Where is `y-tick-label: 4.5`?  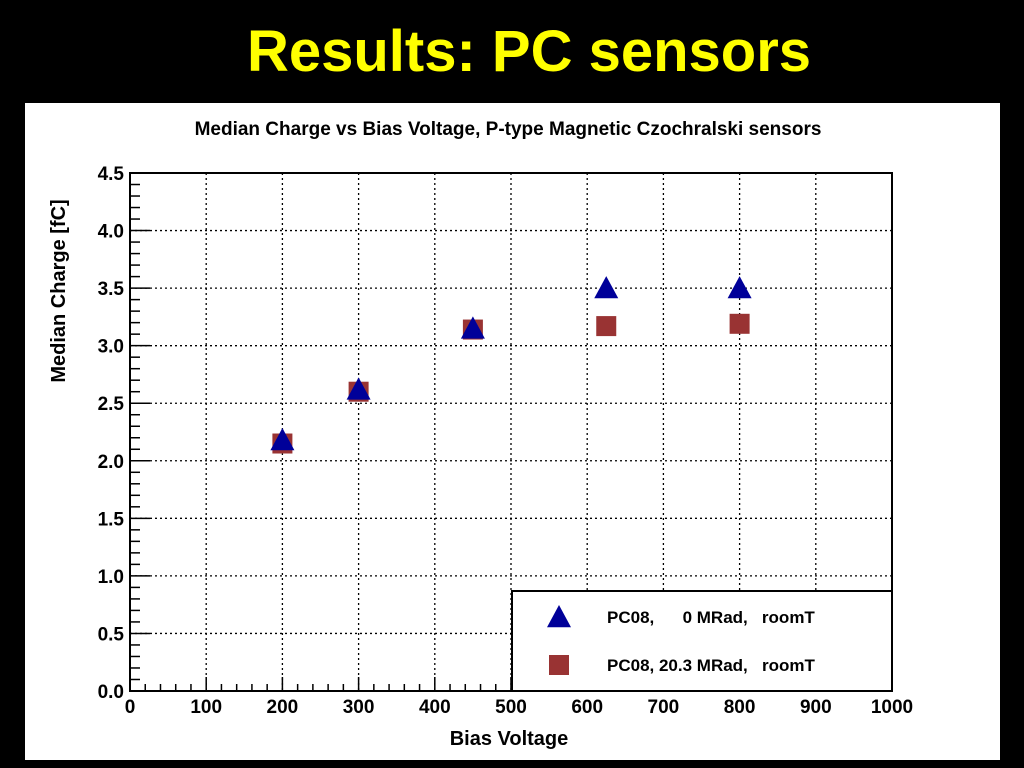
y-tick-label: 4.5 is located at coordinates (111, 174).